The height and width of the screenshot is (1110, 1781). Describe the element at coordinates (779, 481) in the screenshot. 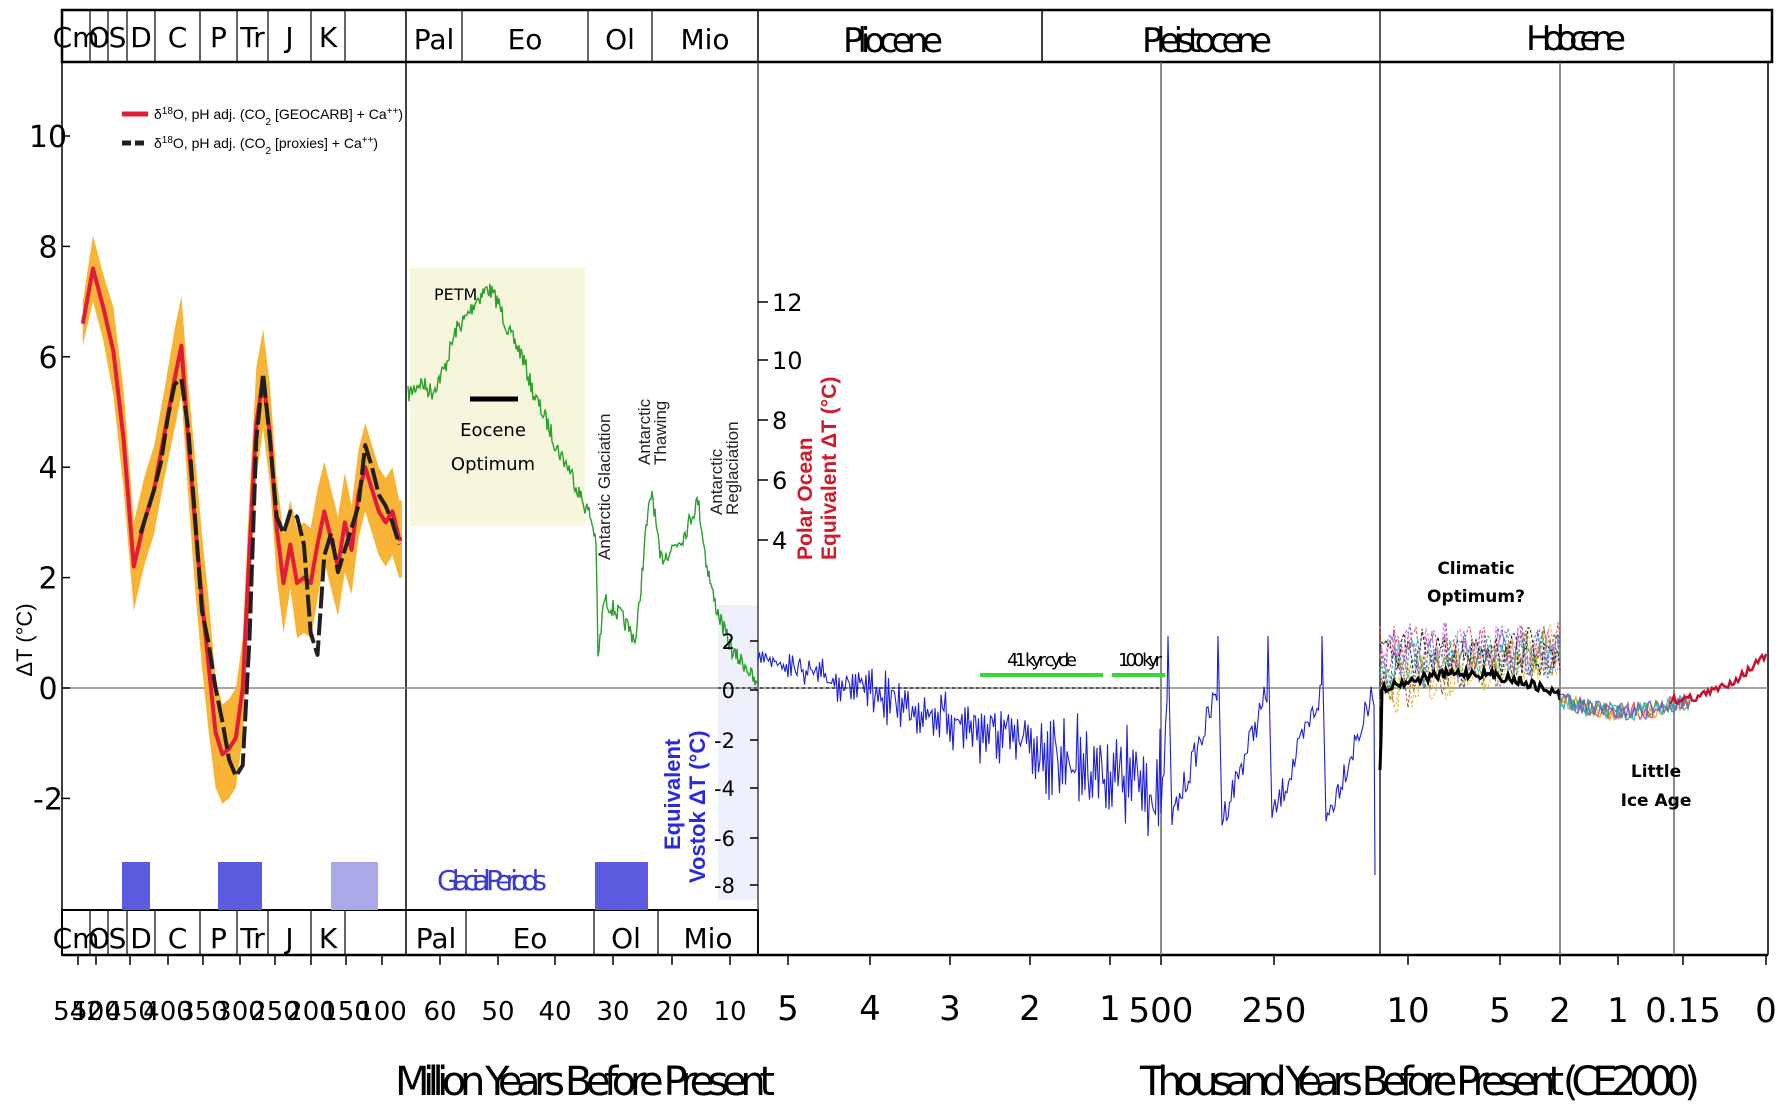

I see `polar-tick-label: 6` at that location.